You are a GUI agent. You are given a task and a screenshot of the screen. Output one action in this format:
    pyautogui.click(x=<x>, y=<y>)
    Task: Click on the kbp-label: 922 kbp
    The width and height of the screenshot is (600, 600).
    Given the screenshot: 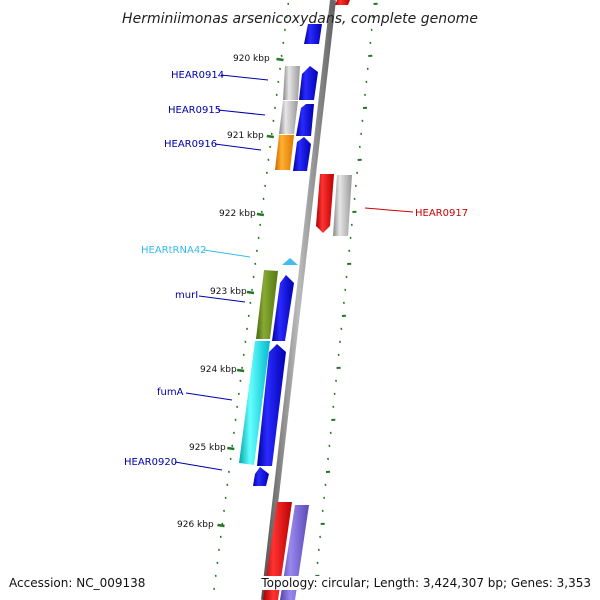 What is the action you would take?
    pyautogui.click(x=237, y=214)
    